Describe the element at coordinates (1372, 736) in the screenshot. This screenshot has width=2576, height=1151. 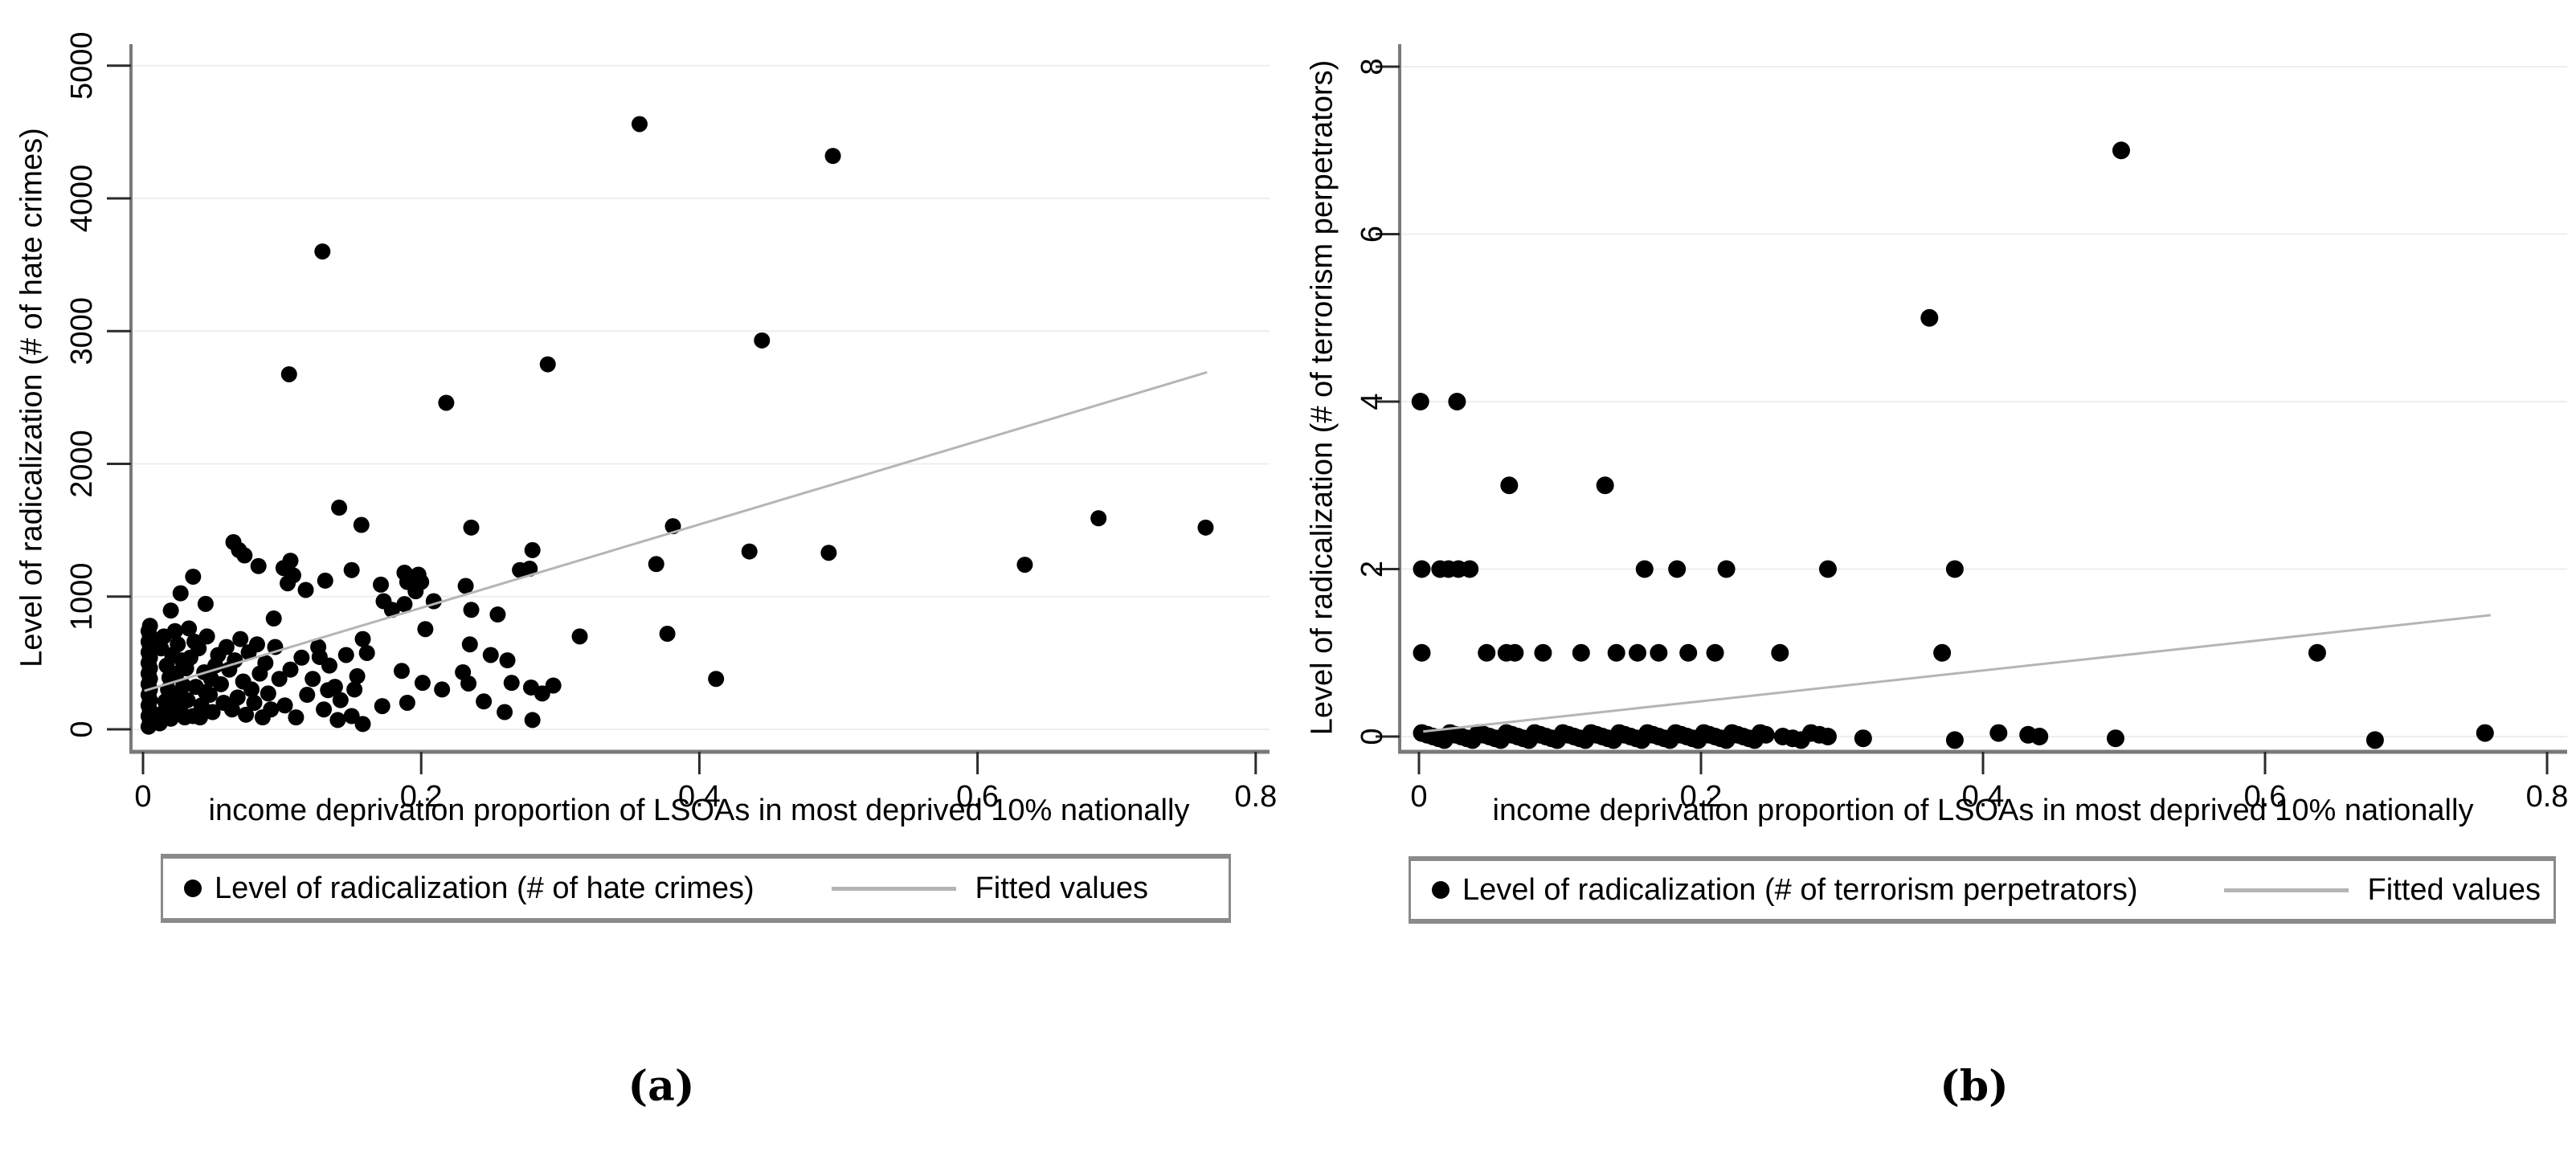
I see `y-tick-label: 0` at that location.